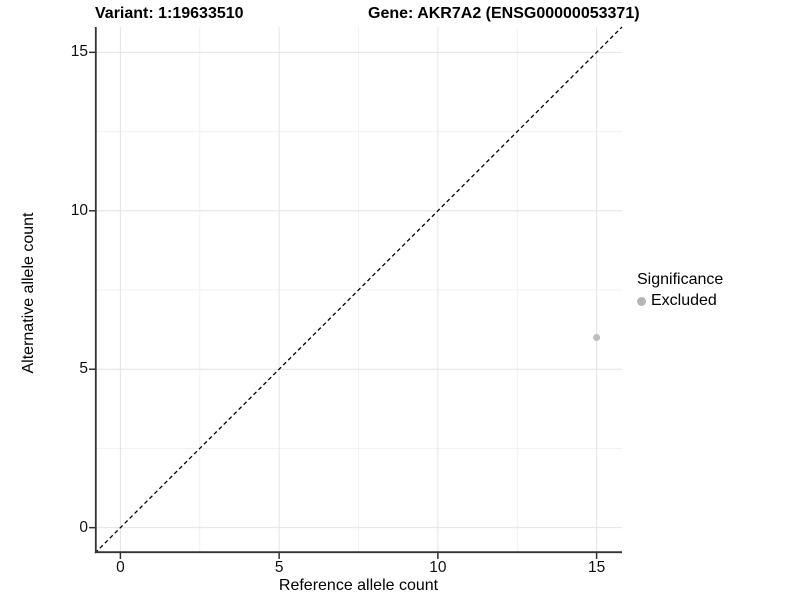 This screenshot has width=800, height=600. I want to click on x-tick-label: 15, so click(596, 567).